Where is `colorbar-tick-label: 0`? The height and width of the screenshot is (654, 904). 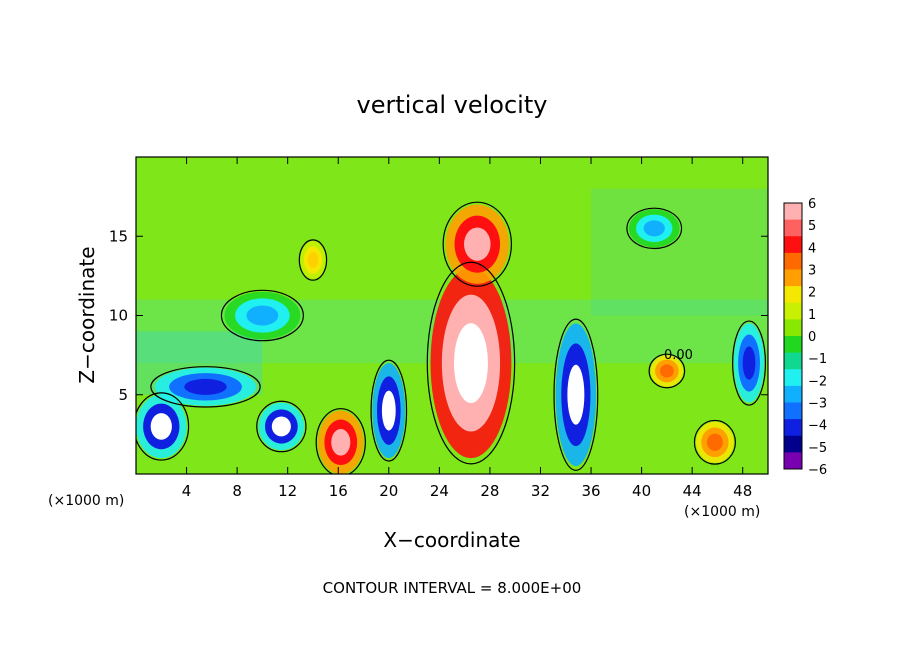
colorbar-tick-label: 0 is located at coordinates (812, 337).